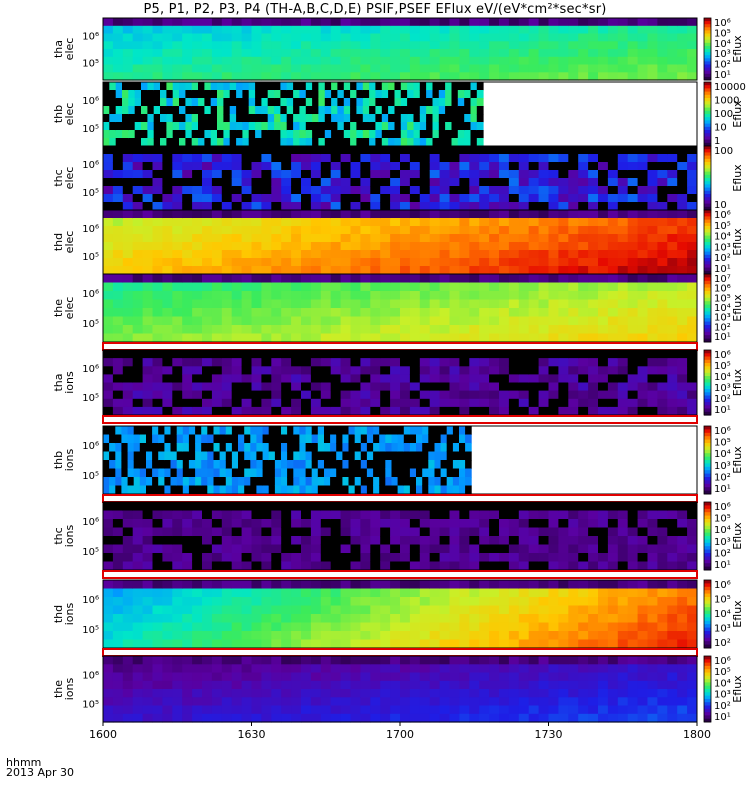  Describe the element at coordinates (723, 151) in the screenshot. I see `colorbar-tick-label: 100` at that location.